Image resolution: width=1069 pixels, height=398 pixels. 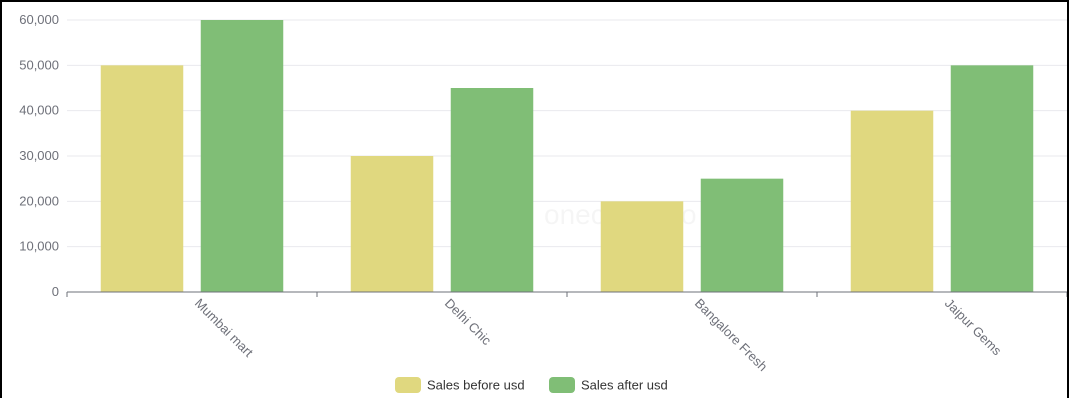 What do you see at coordinates (531, 385) in the screenshot?
I see `legend: Sales before usd Sales after usd` at bounding box center [531, 385].